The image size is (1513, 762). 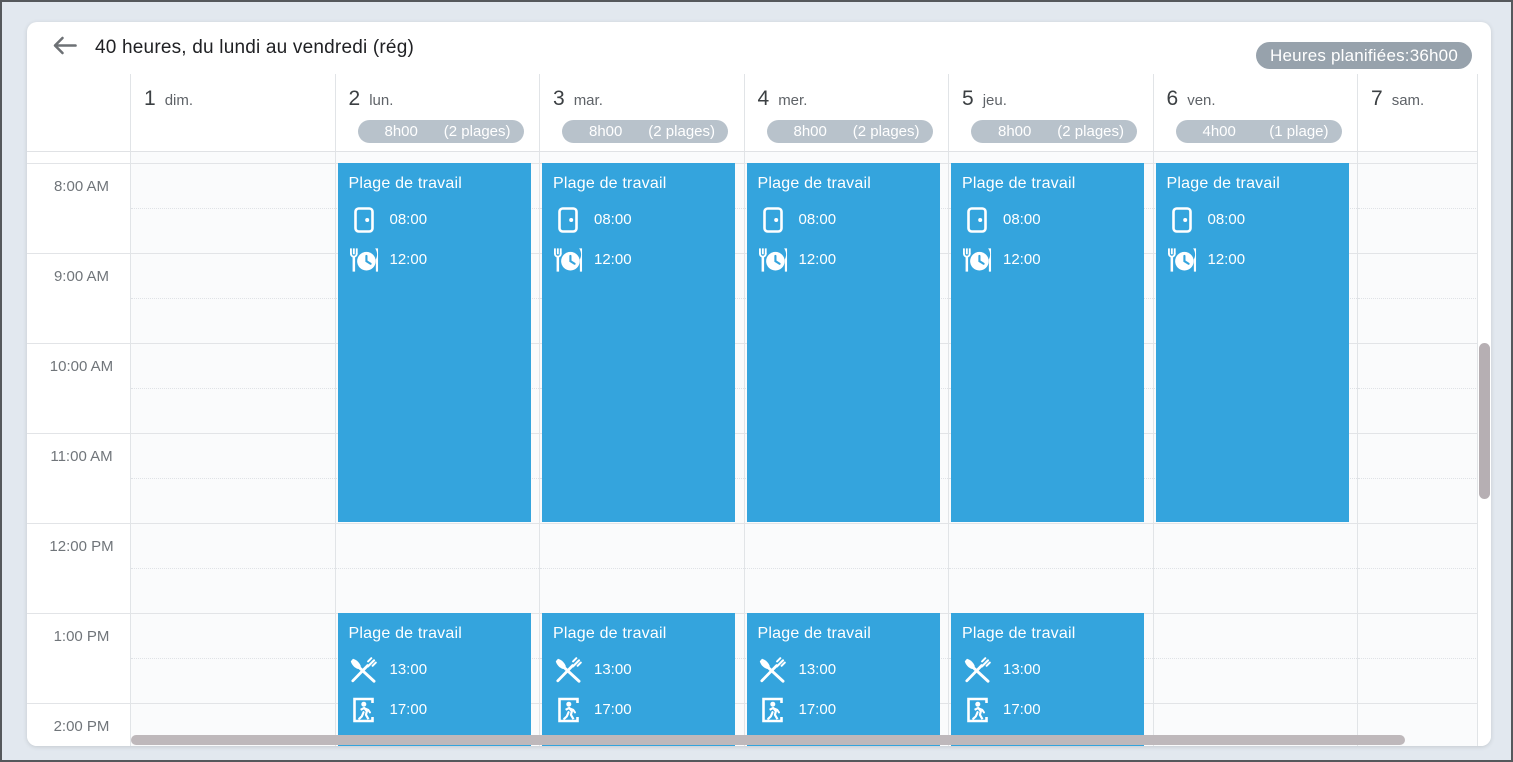 I want to click on arrow-left-icon, so click(x=64, y=48).